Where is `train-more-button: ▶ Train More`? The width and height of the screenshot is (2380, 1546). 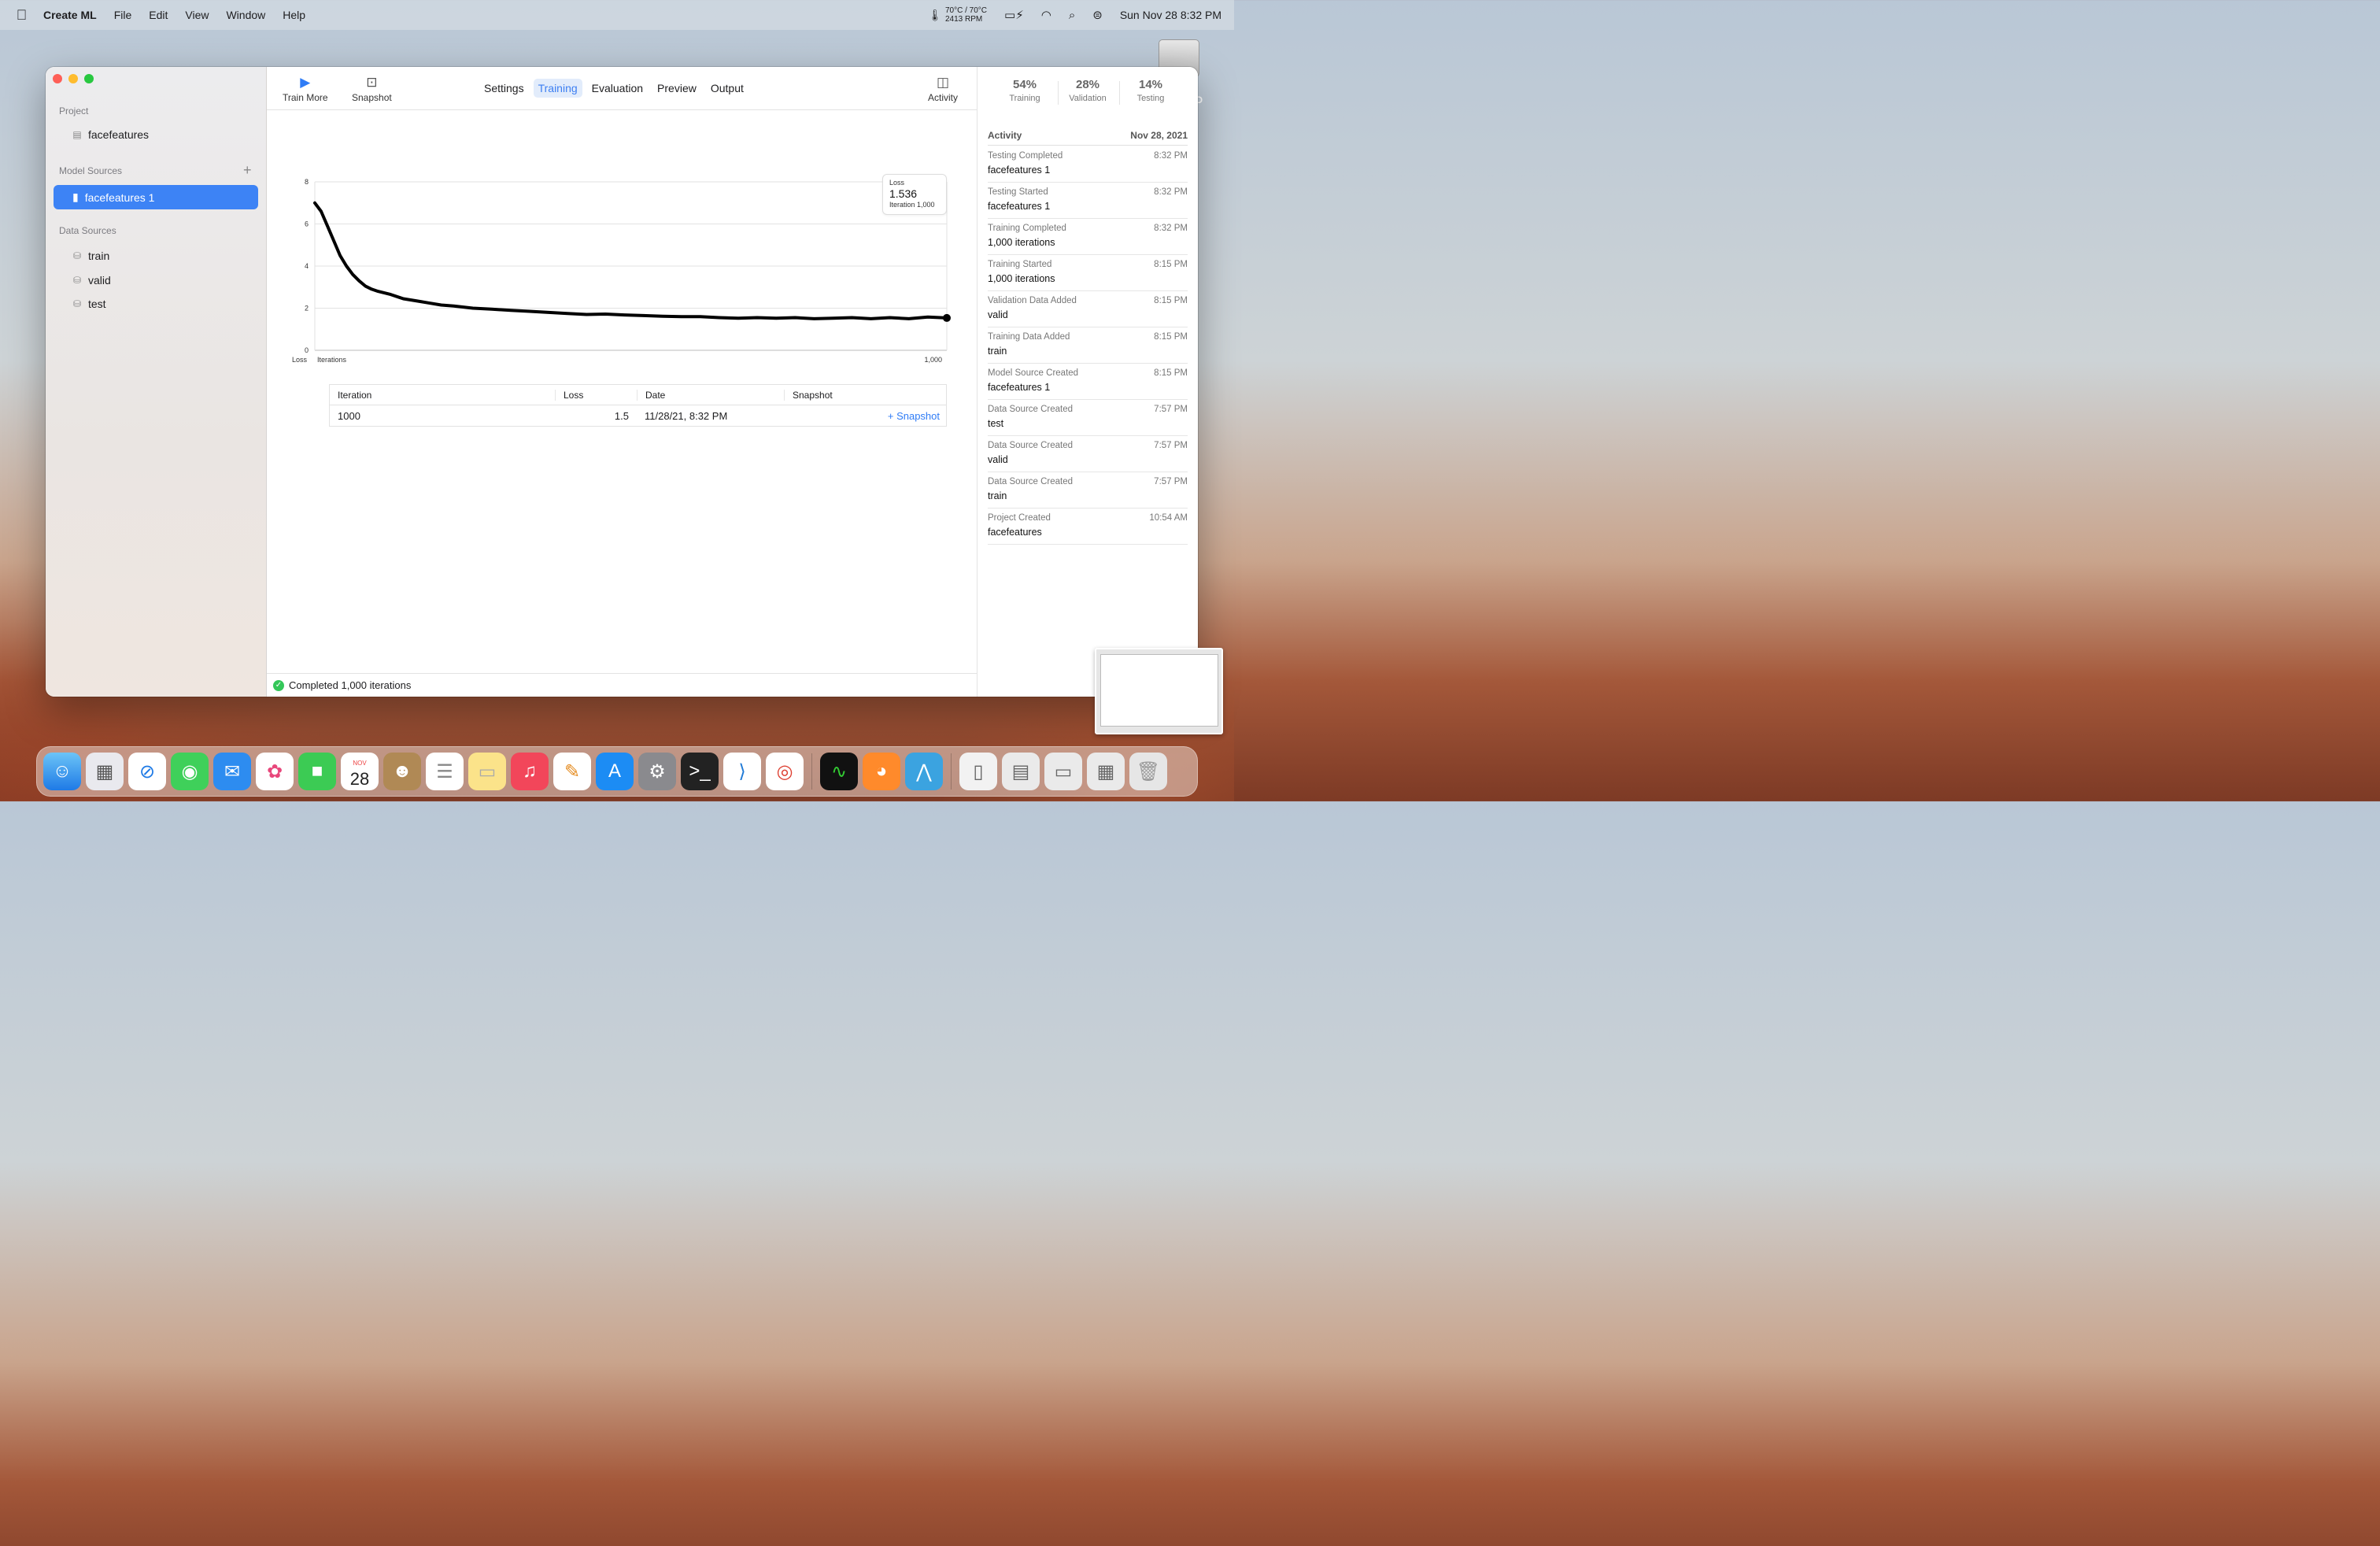
train-more-button: ▶ Train More is located at coordinates (305, 89).